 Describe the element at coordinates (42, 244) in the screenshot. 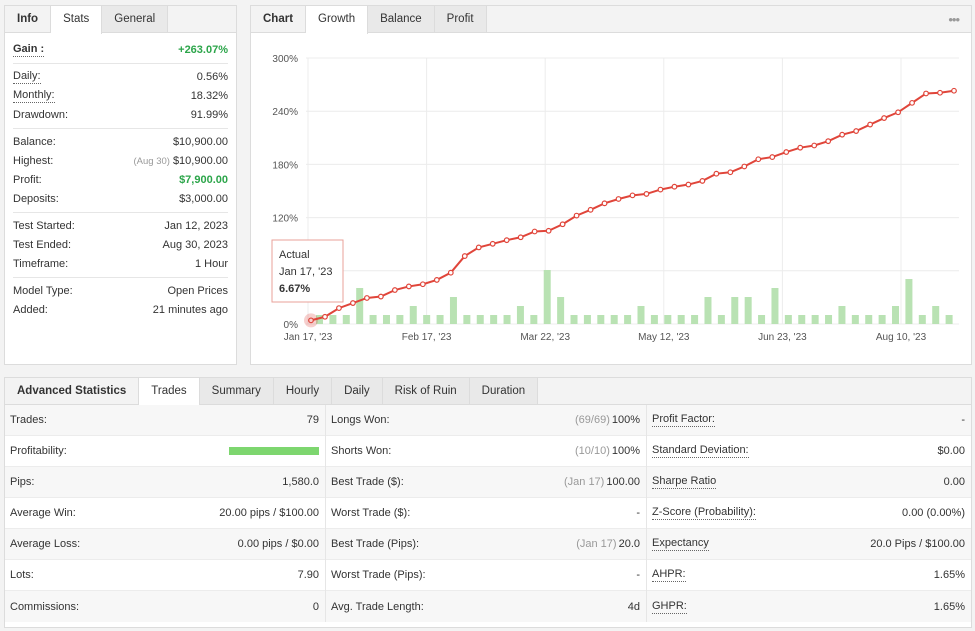

I see `test-ended-label: Test Ended:` at that location.